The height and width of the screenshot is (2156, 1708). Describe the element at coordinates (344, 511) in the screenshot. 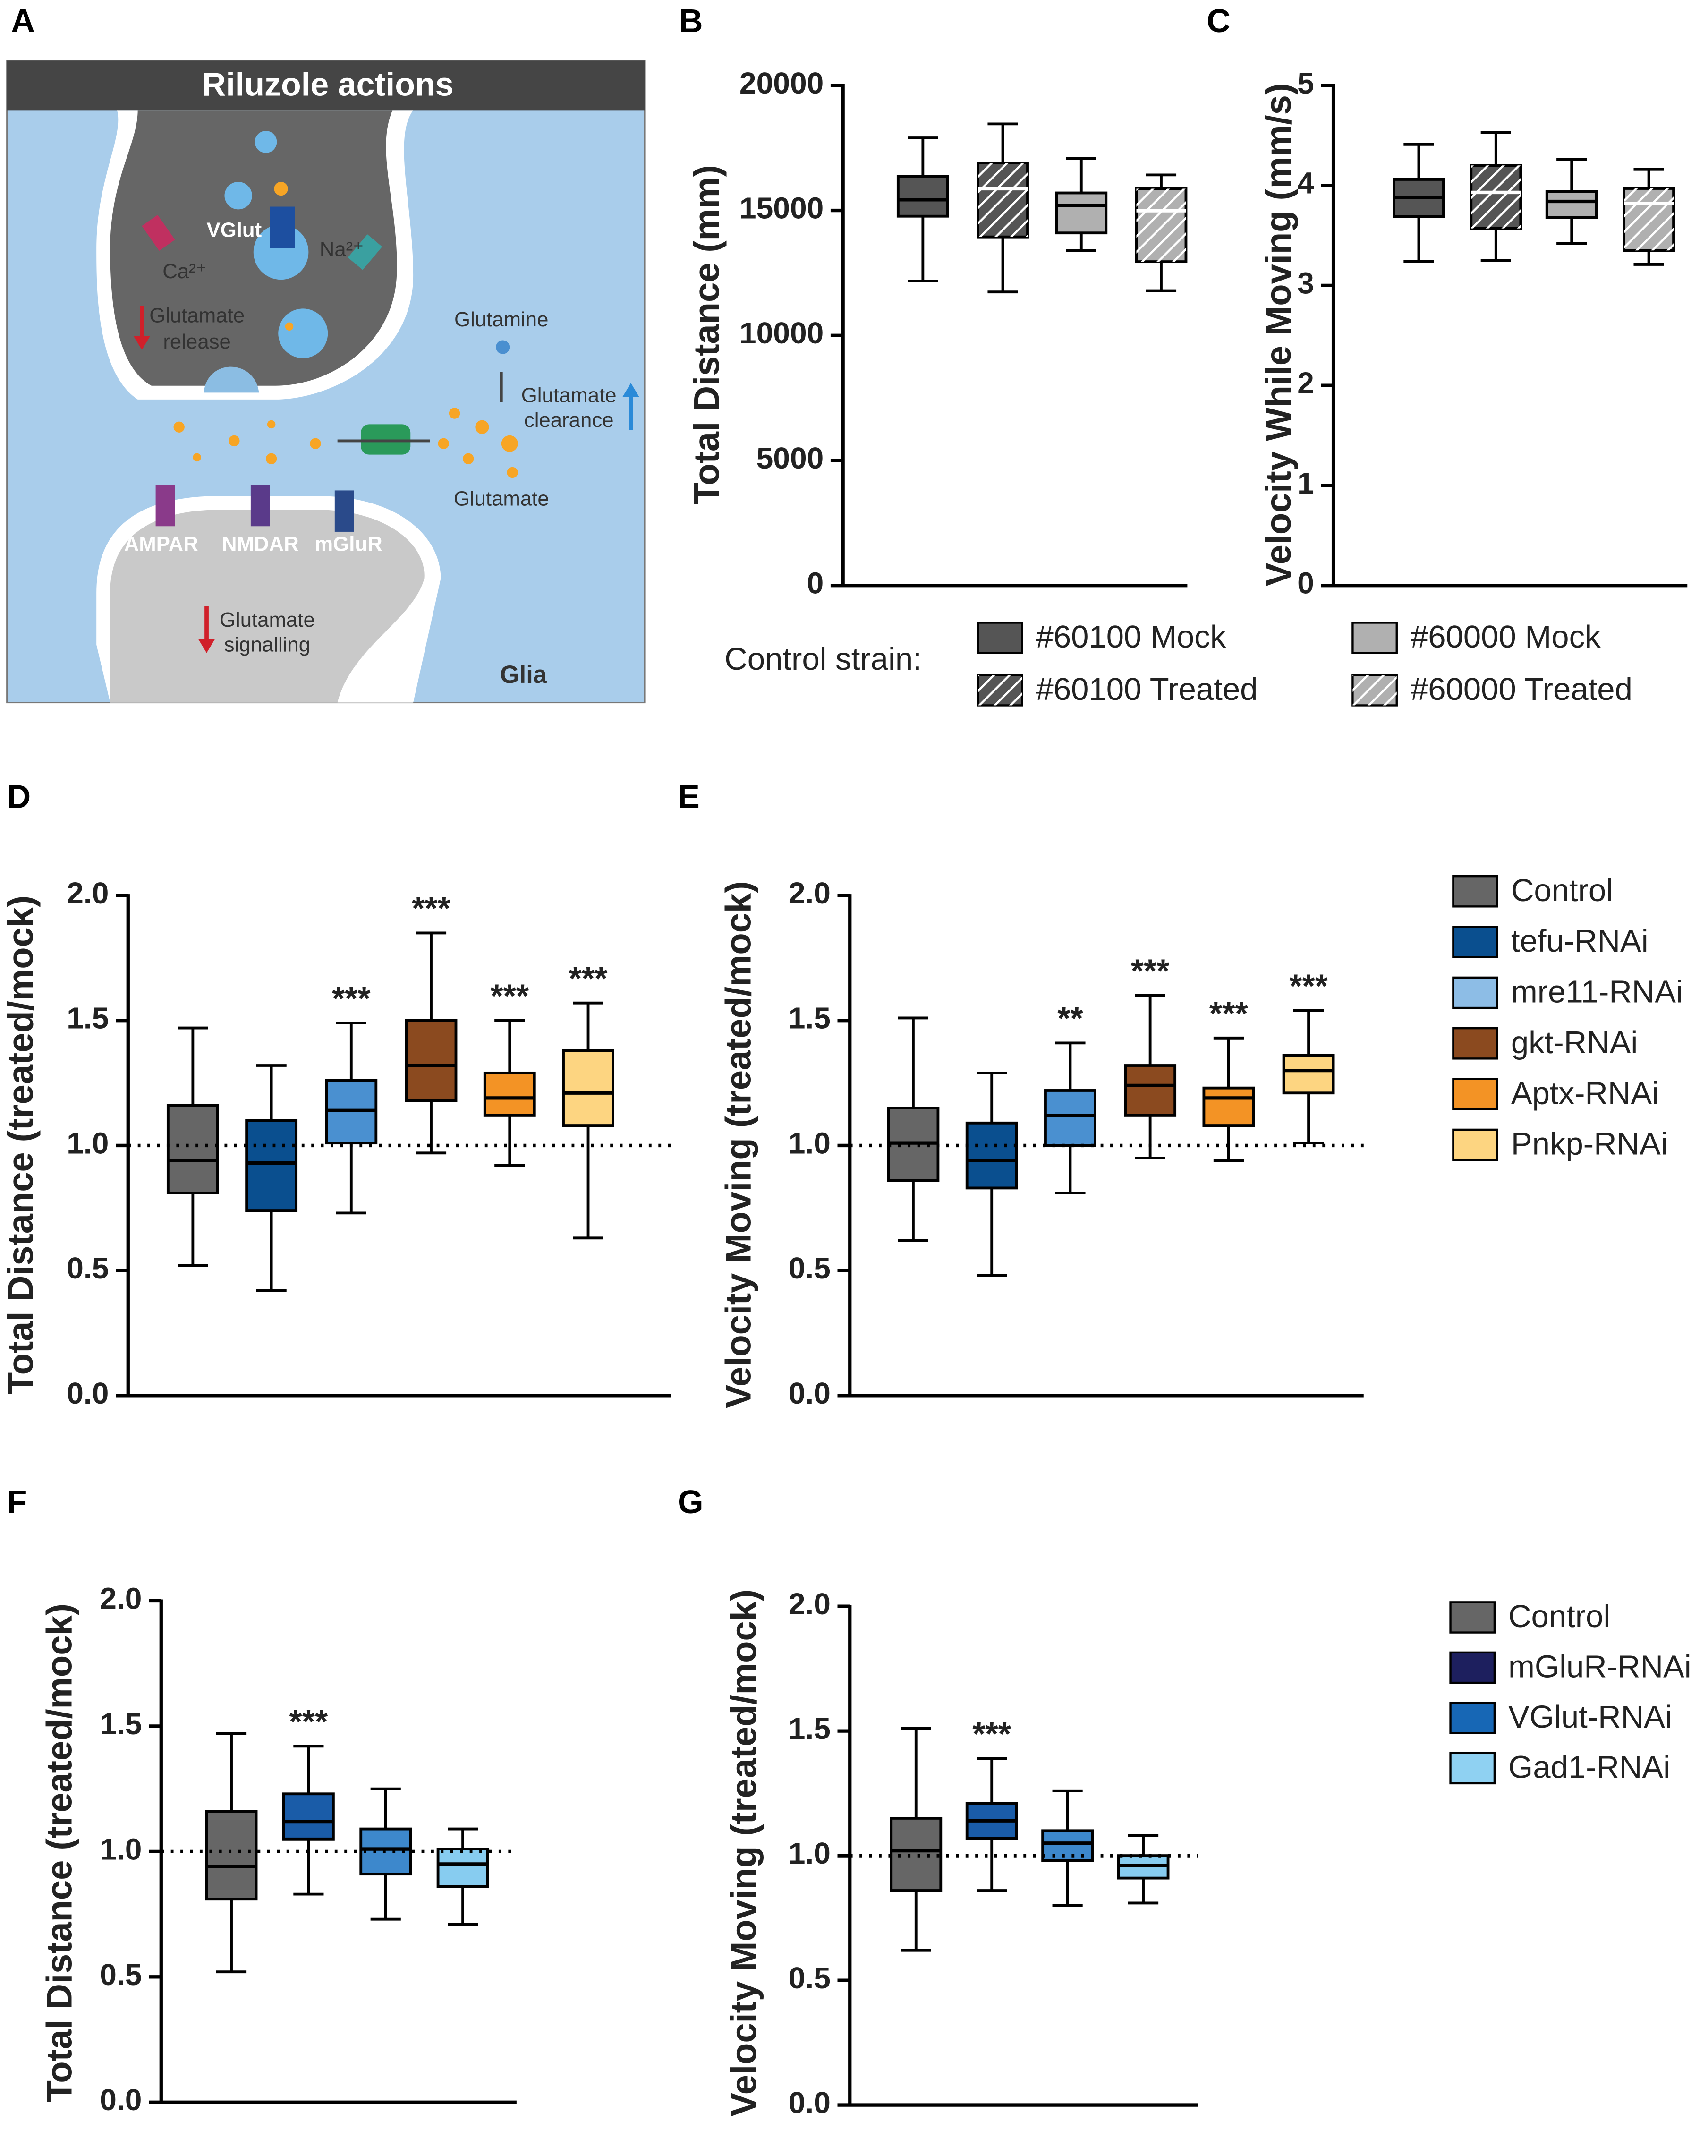

I see `mglur-receptor` at that location.